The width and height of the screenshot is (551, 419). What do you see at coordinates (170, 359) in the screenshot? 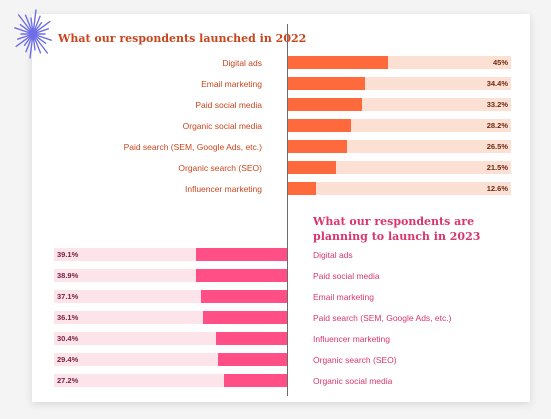
I see `bar-track: 29.4%` at bounding box center [170, 359].